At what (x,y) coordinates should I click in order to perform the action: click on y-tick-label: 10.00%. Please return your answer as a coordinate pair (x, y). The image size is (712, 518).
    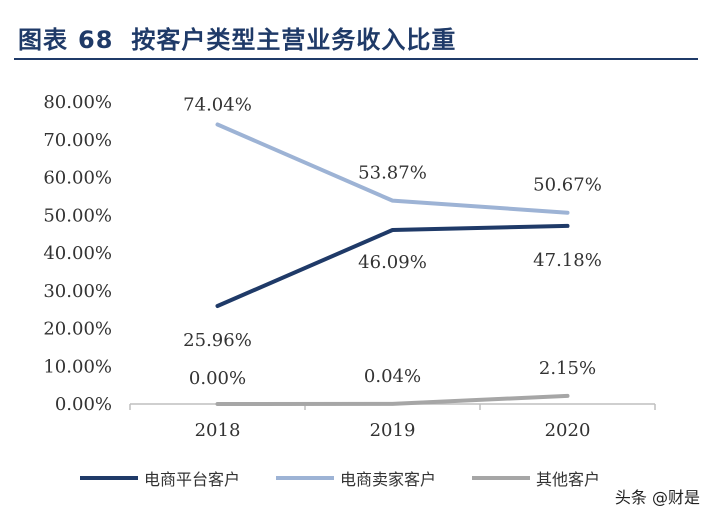
    Looking at the image, I should click on (77, 366).